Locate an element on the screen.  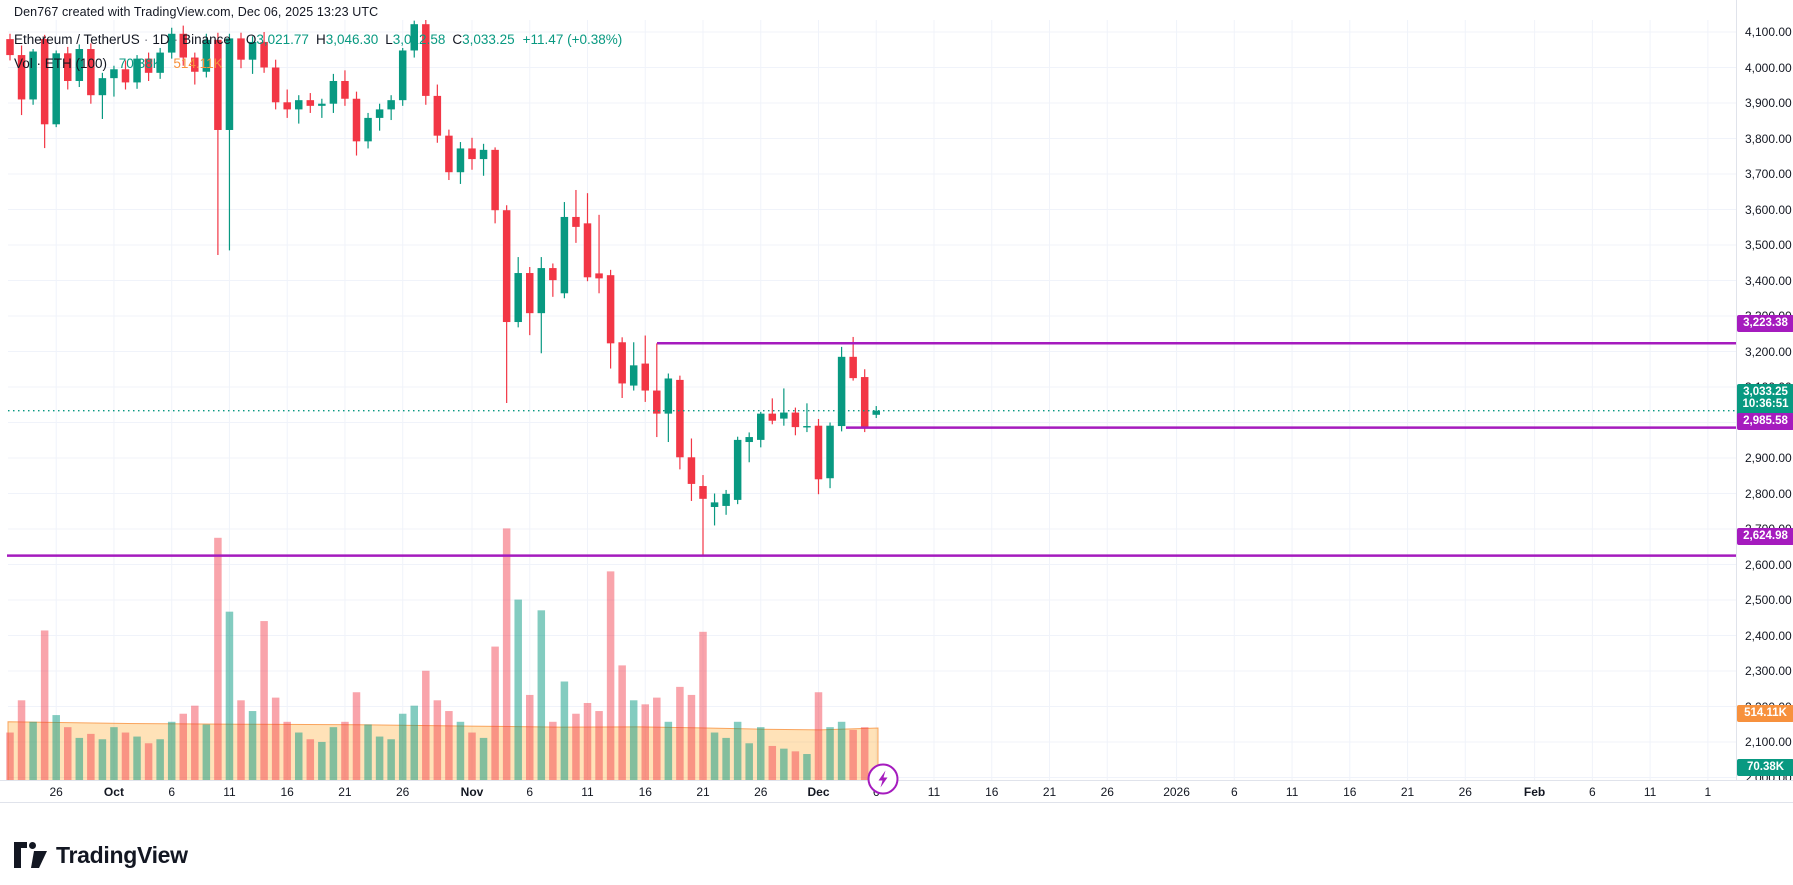
time-tick-label: Nov is located at coordinates (472, 792).